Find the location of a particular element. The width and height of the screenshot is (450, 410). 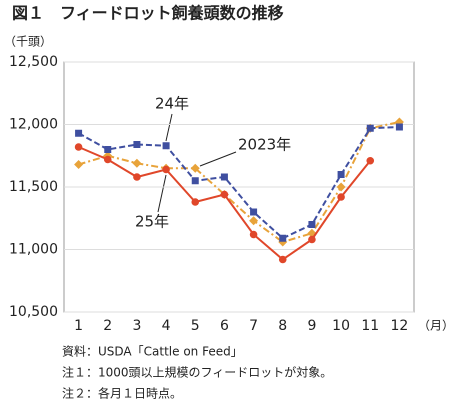

x-unit: （月） is located at coordinates (434, 326).